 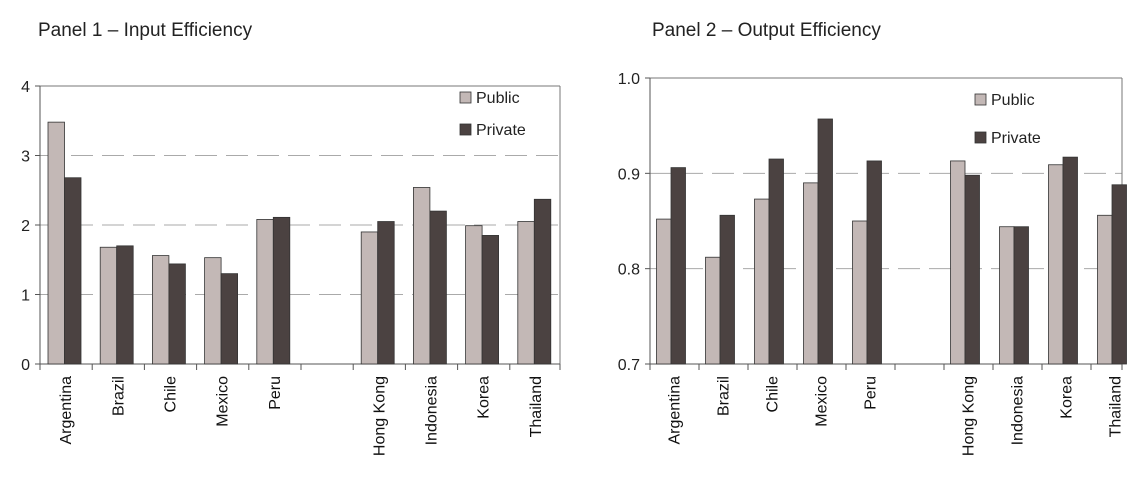 What do you see at coordinates (629, 174) in the screenshot?
I see `y-tick-label: 0.9` at bounding box center [629, 174].